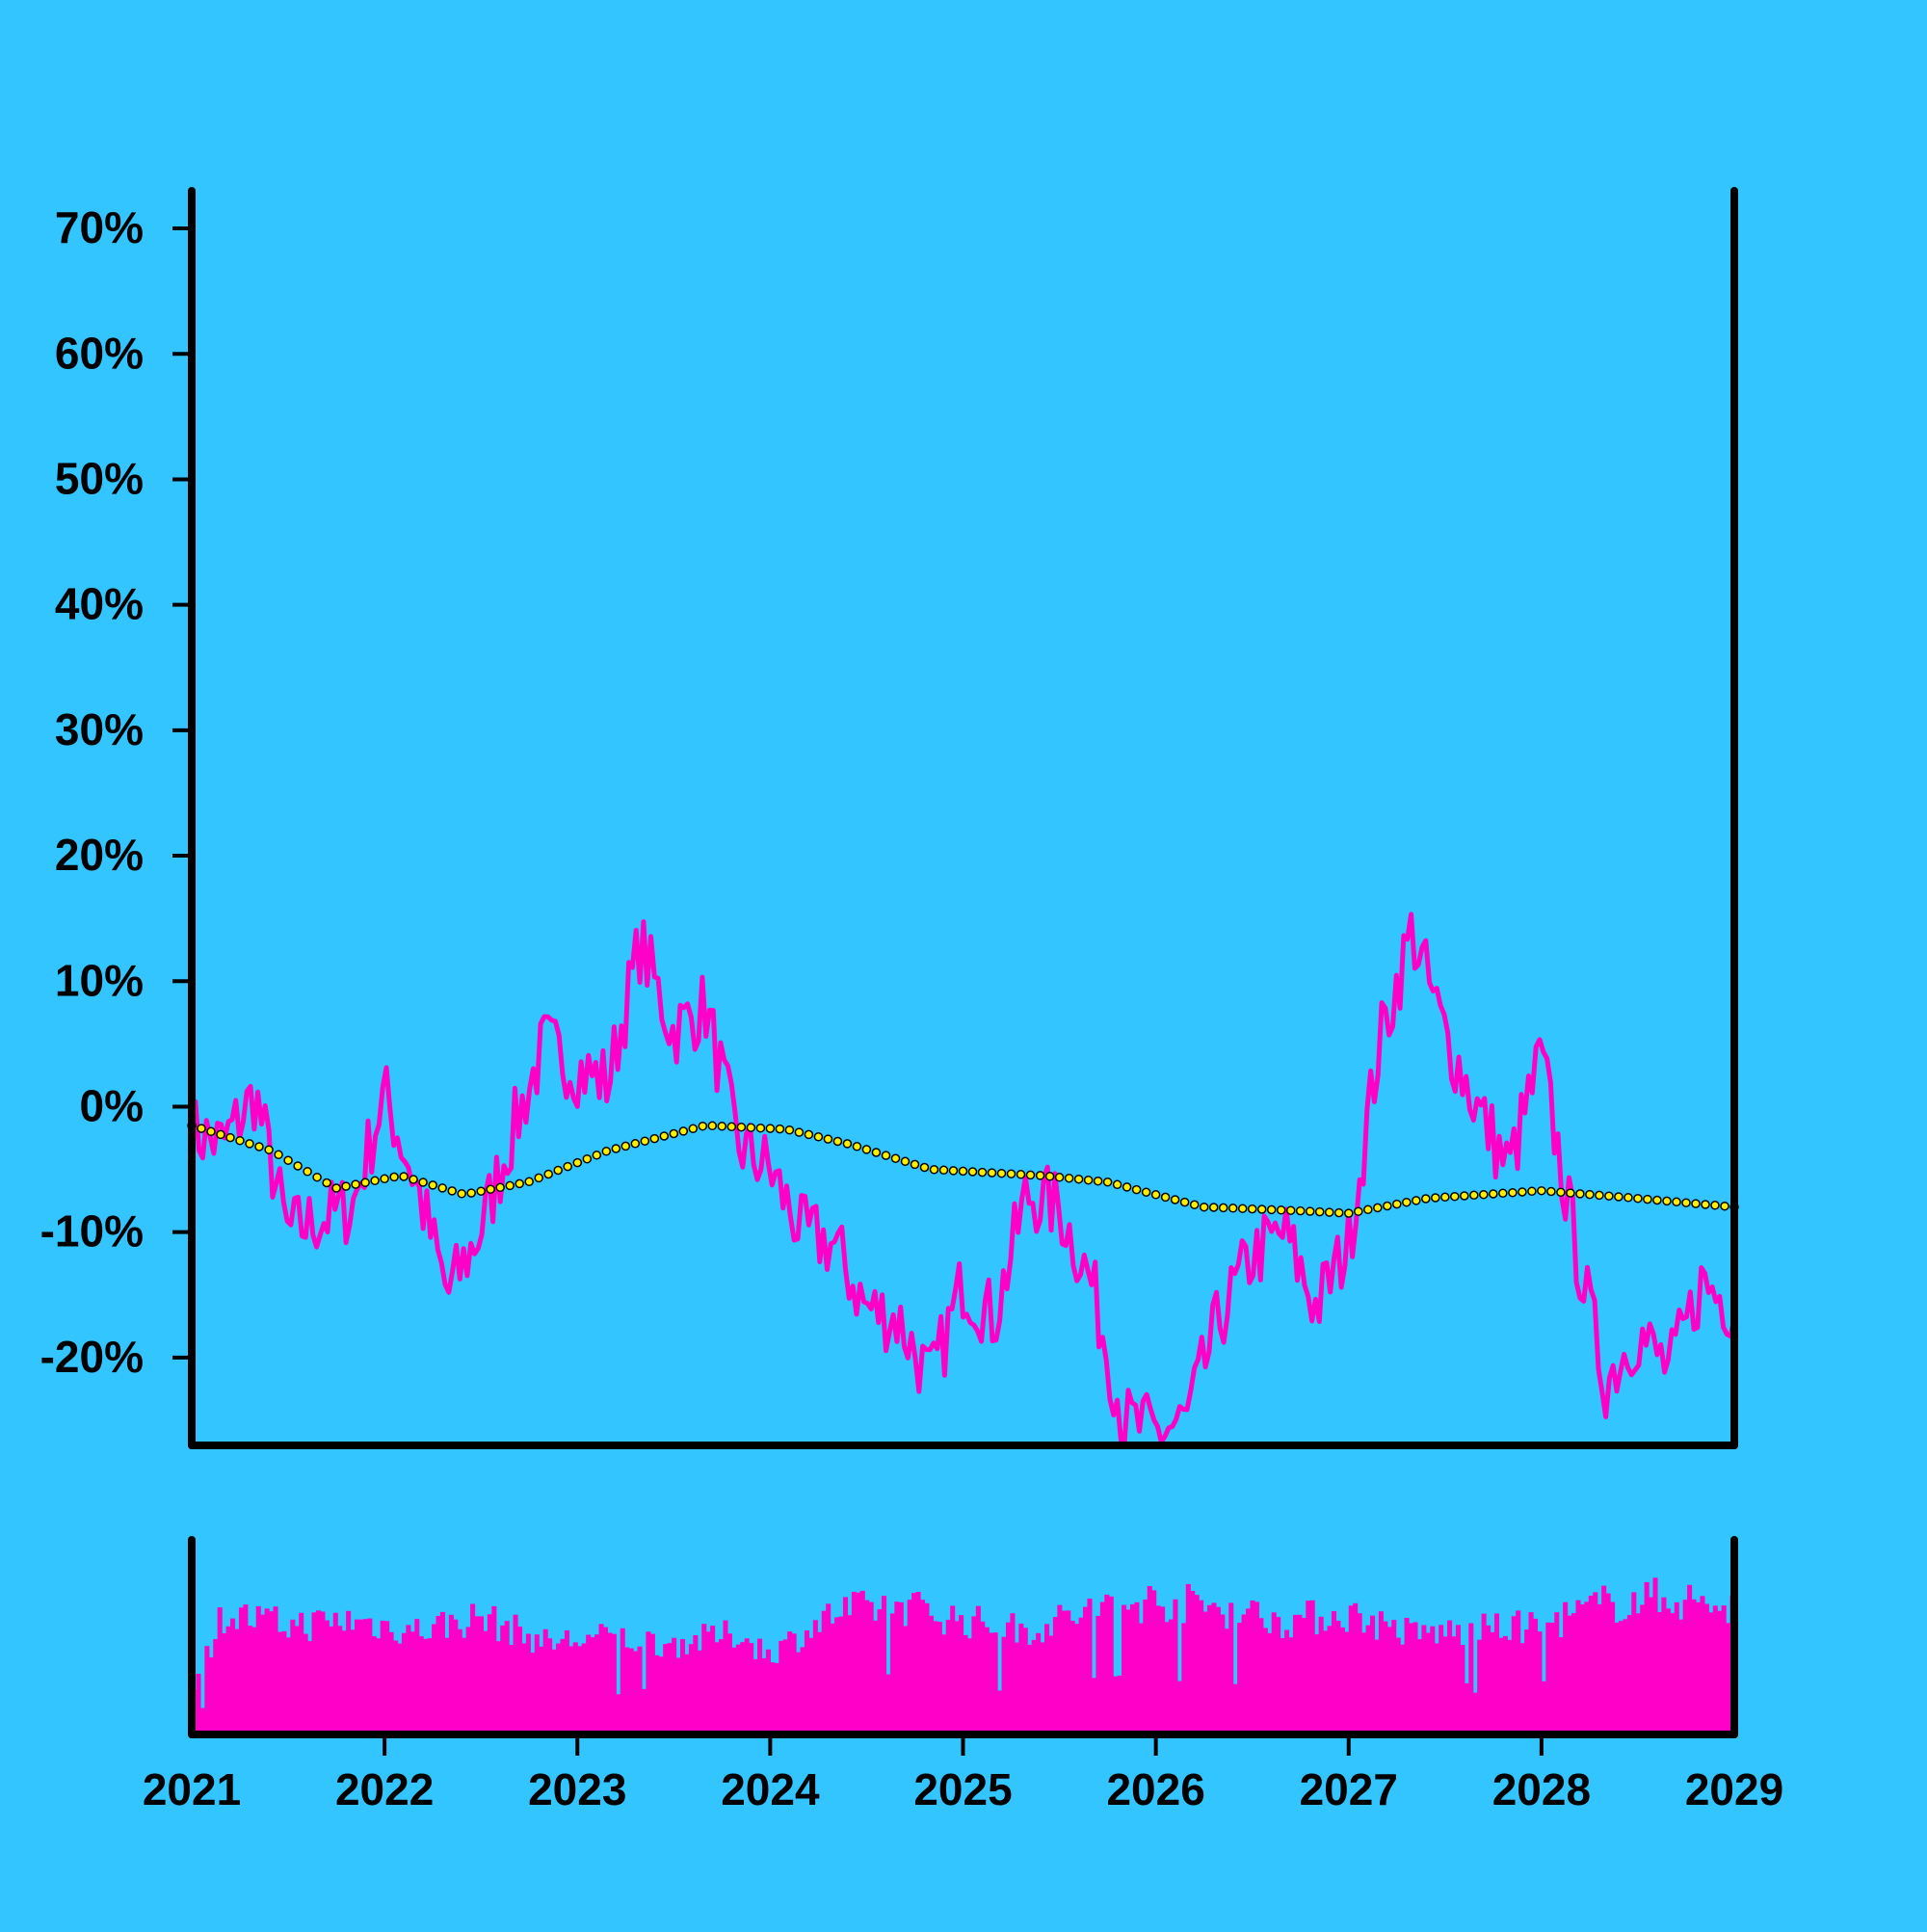 The height and width of the screenshot is (1932, 1927). Describe the element at coordinates (1349, 1789) in the screenshot. I see `x-tick-label: 2027` at that location.